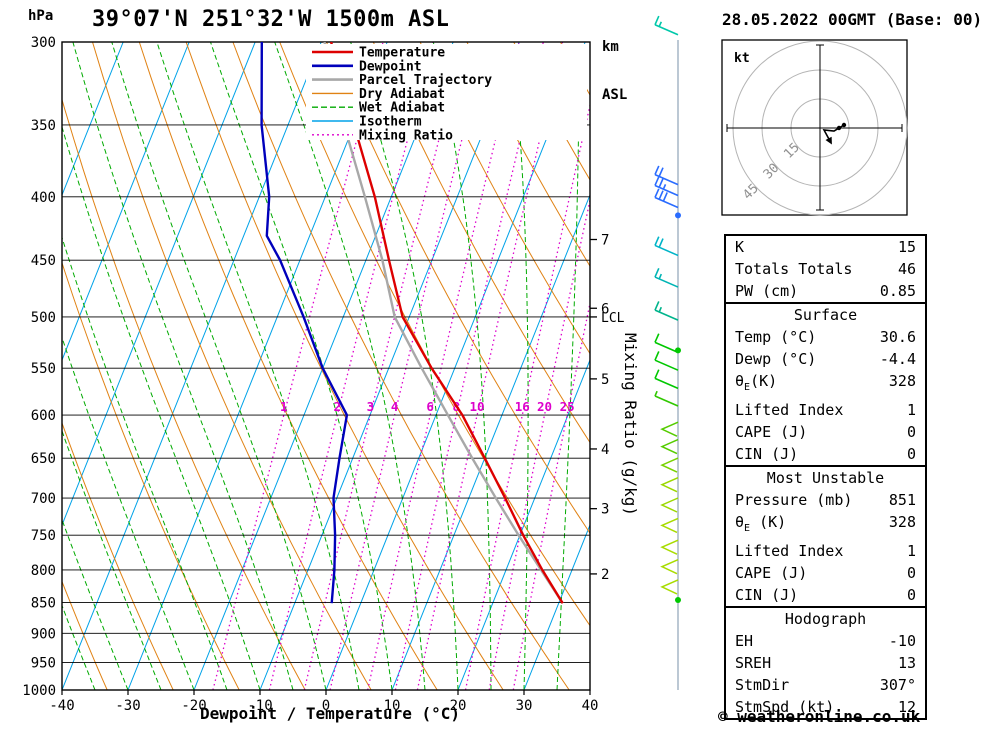  What do you see at coordinates (767, 291) in the screenshot?
I see `row-label: PW (cm)` at bounding box center [767, 291].